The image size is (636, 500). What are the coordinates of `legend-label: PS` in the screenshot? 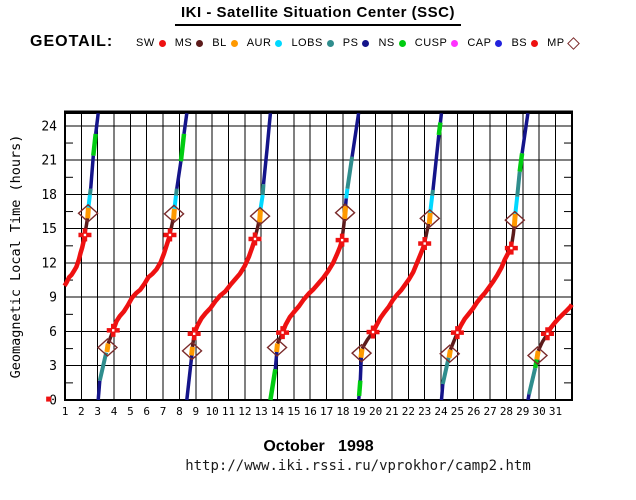 It's located at (350, 43).